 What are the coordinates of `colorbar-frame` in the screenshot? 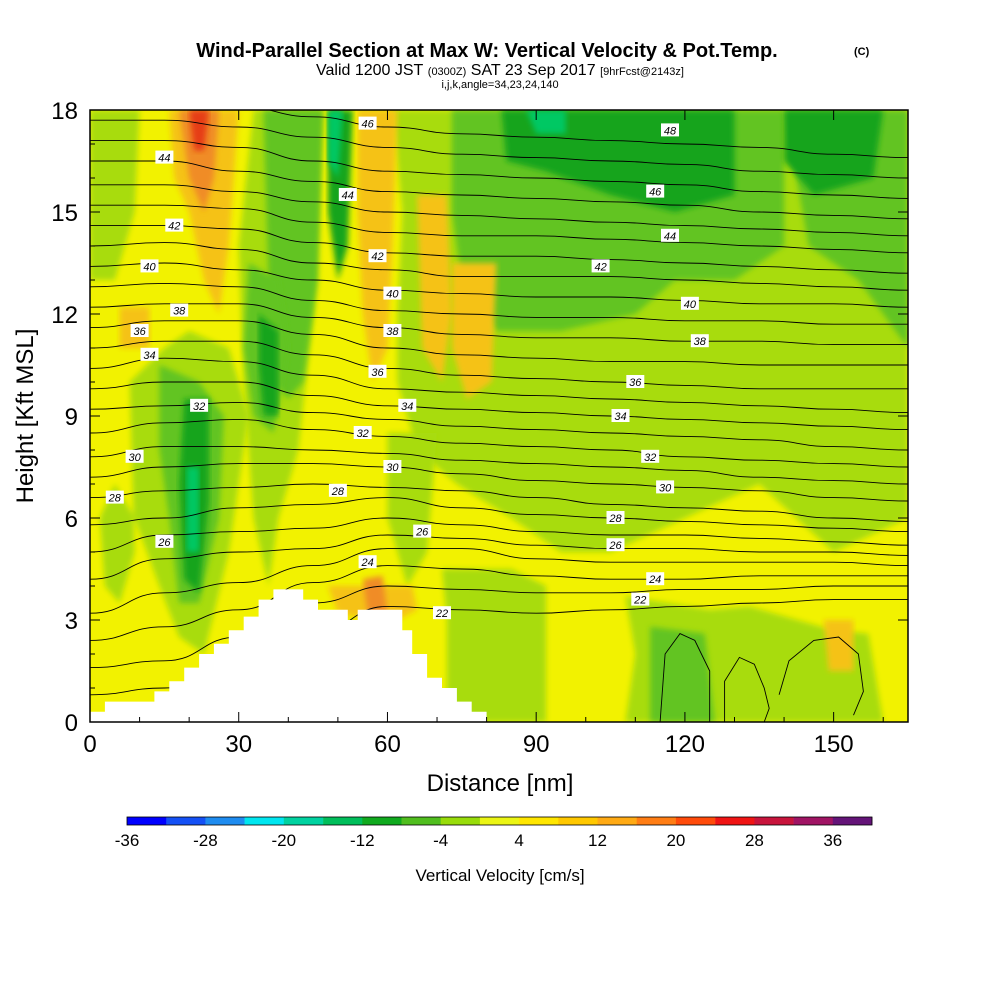 It's located at (499, 821).